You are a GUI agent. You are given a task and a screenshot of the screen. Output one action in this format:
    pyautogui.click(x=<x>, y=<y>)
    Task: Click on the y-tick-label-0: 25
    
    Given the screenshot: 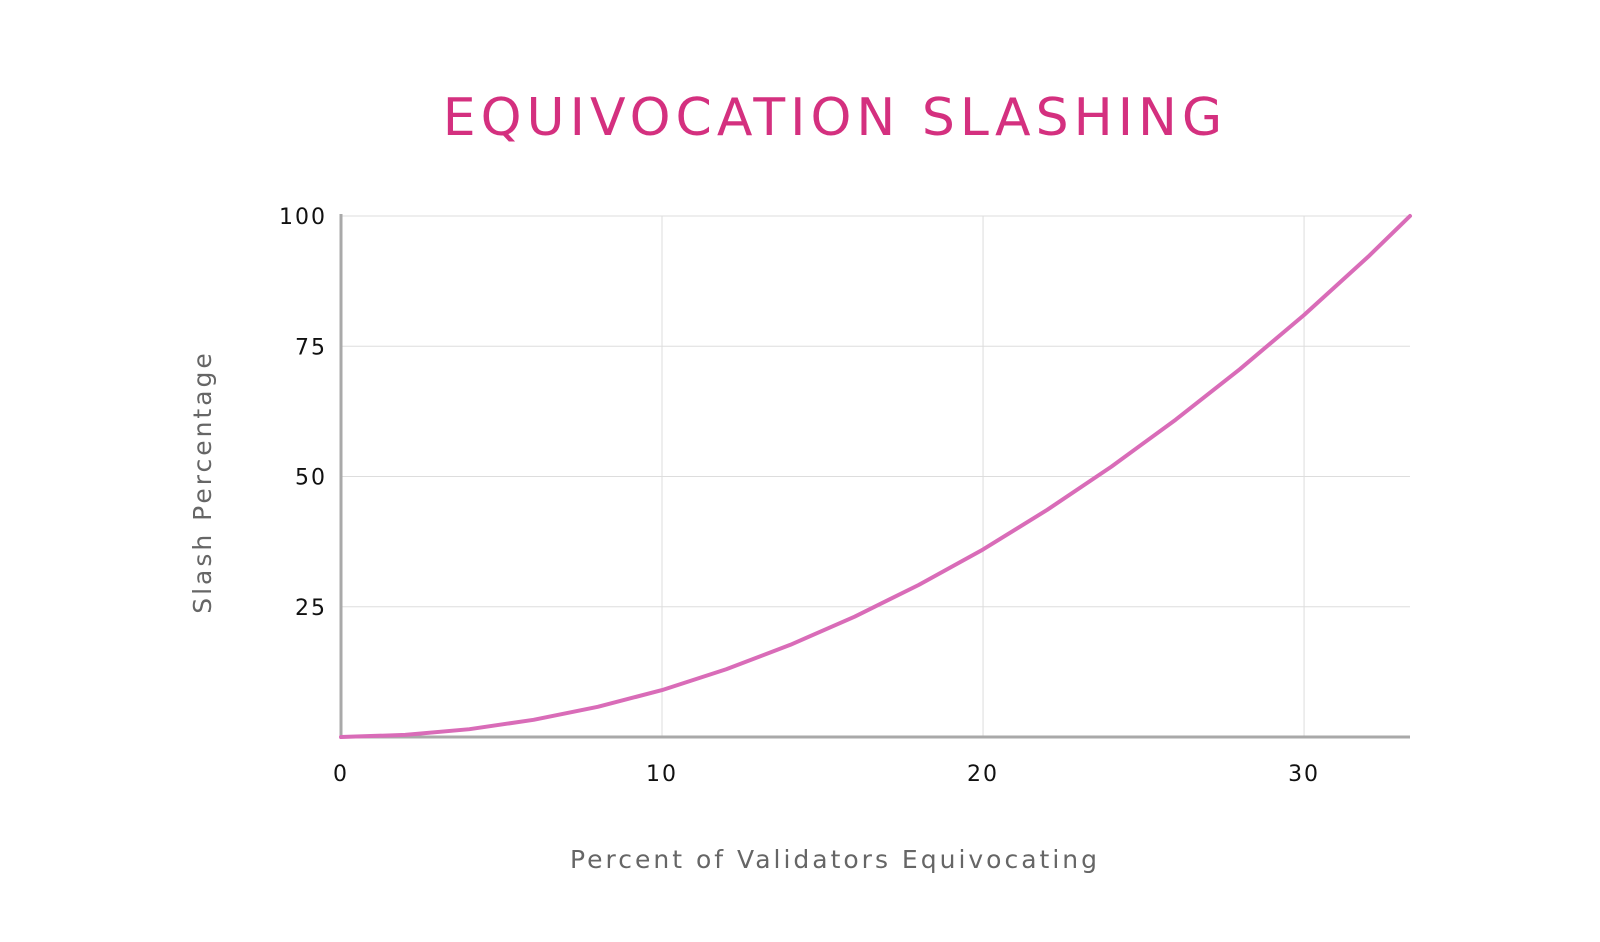 What is the action you would take?
    pyautogui.click(x=311, y=608)
    